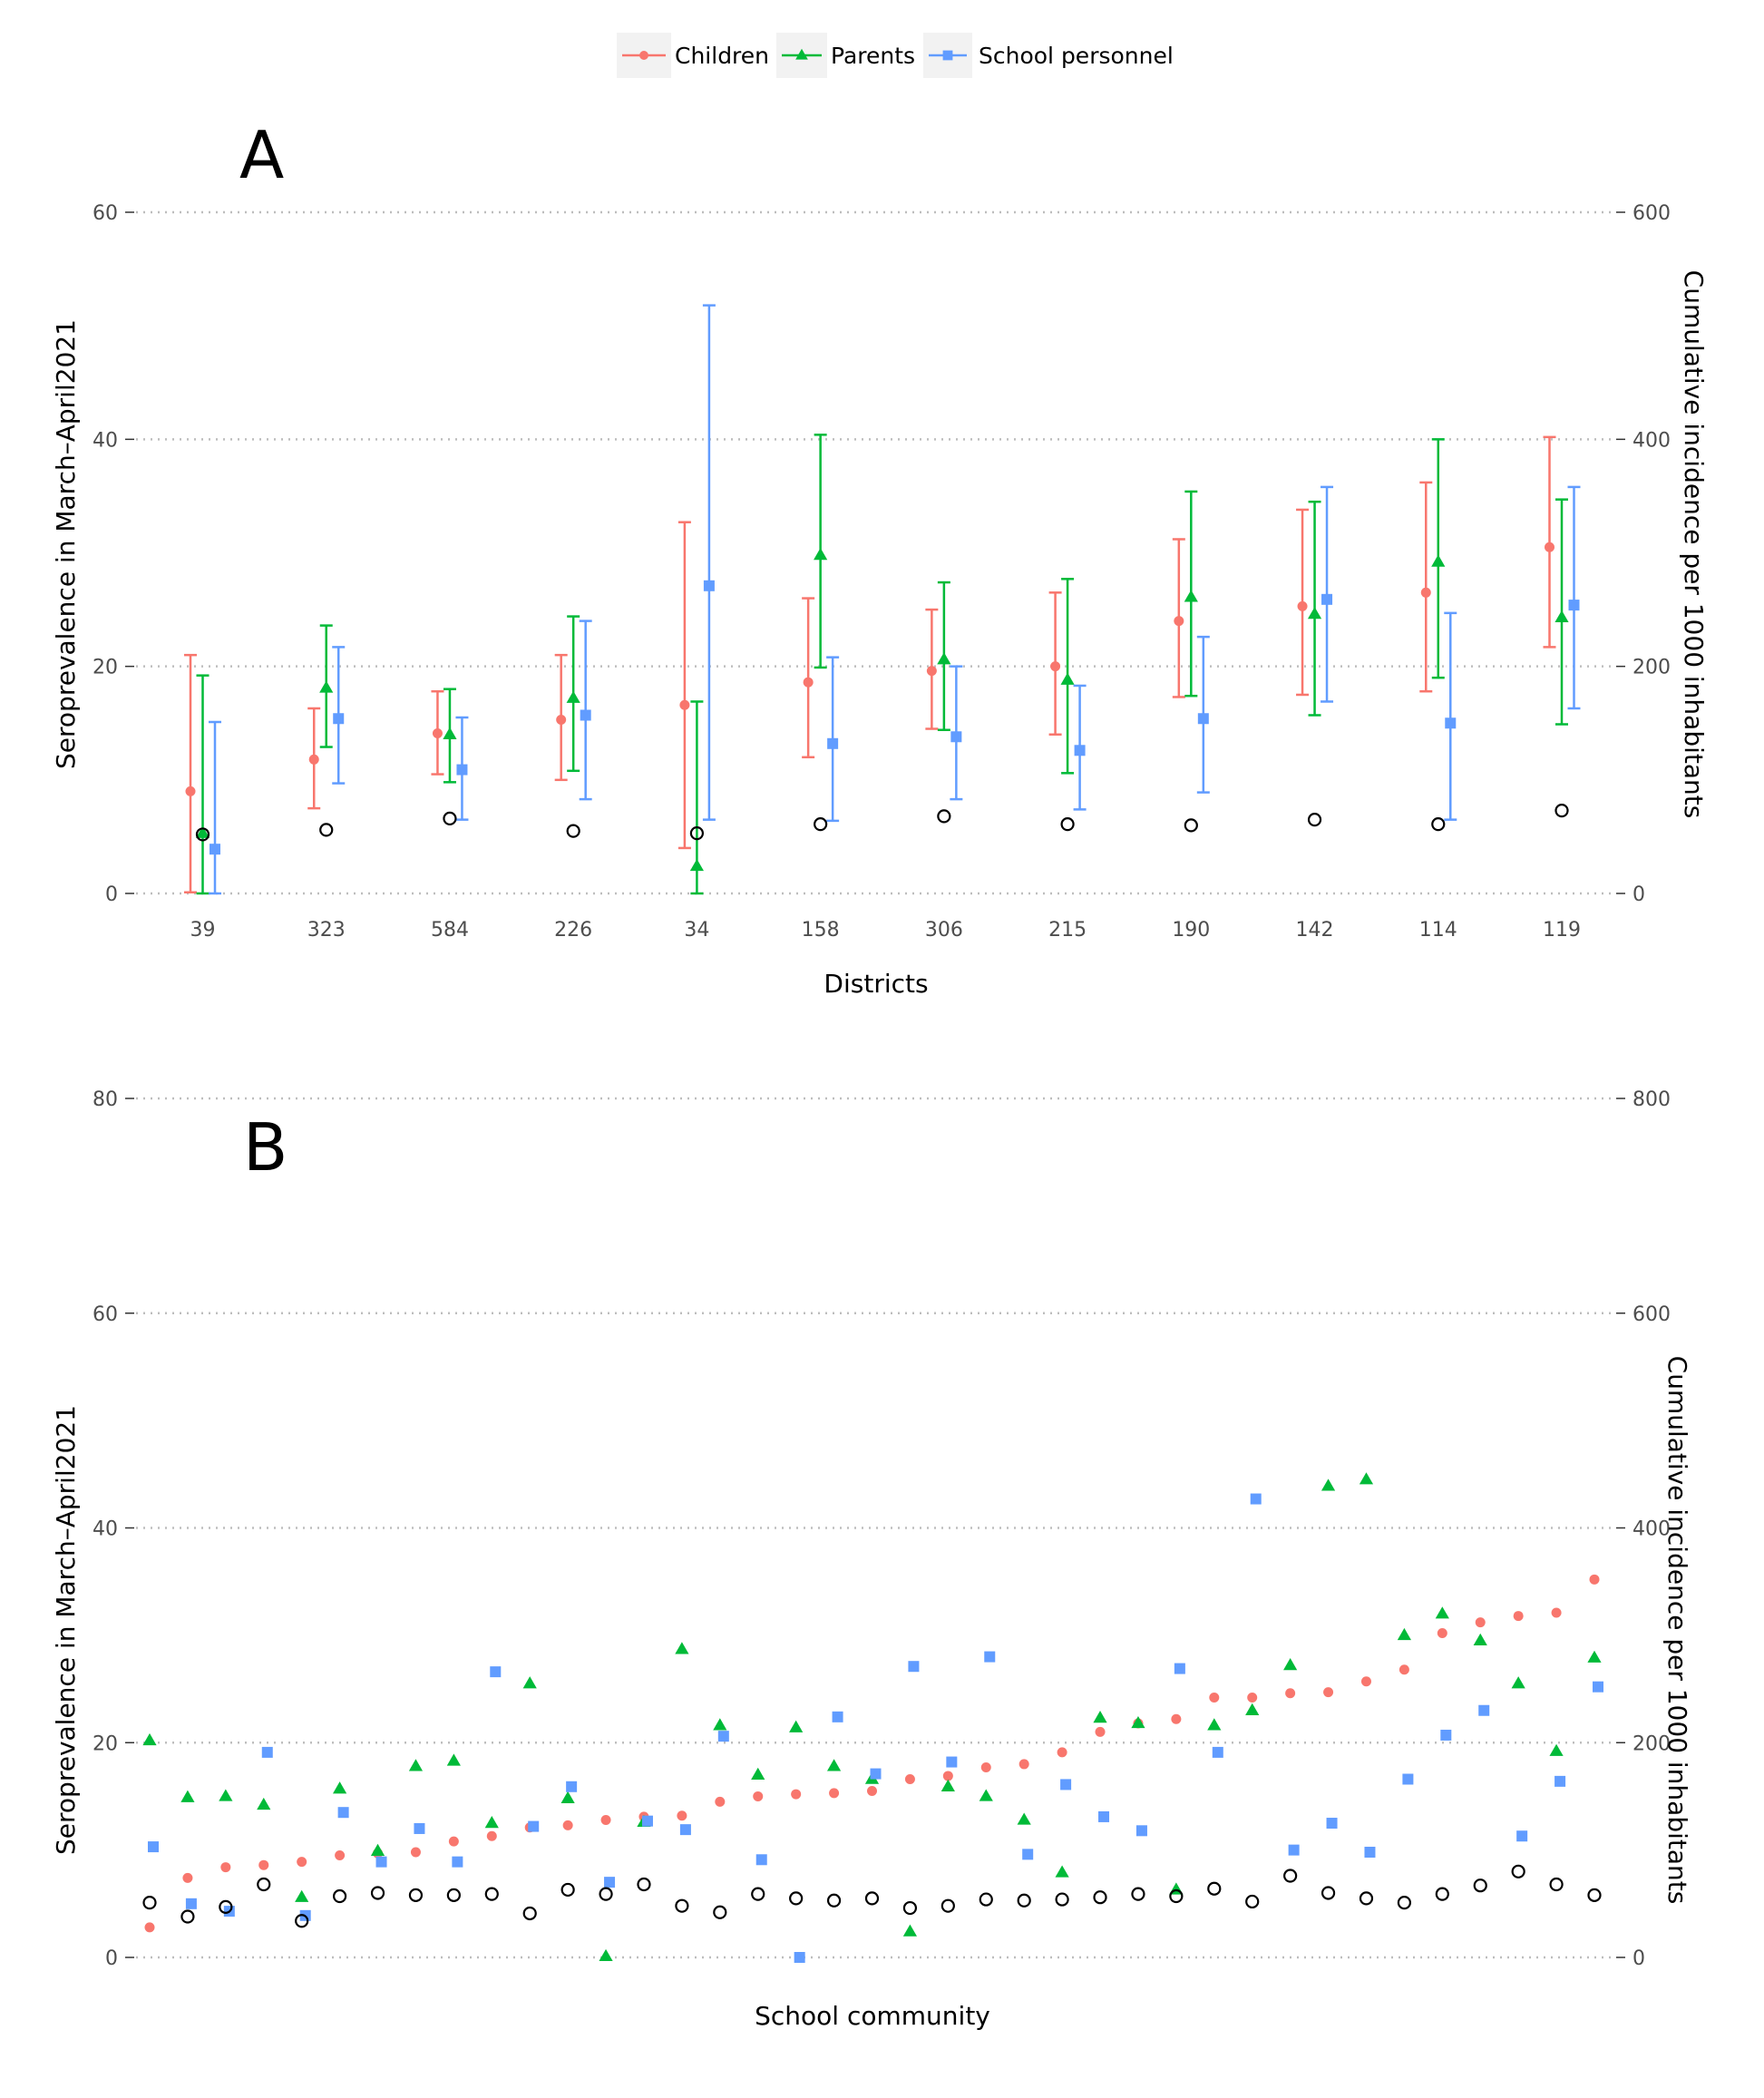 The image size is (1764, 2098). Describe the element at coordinates (105, 1744) in the screenshot. I see `panel-b-y-tick-label: 20` at that location.